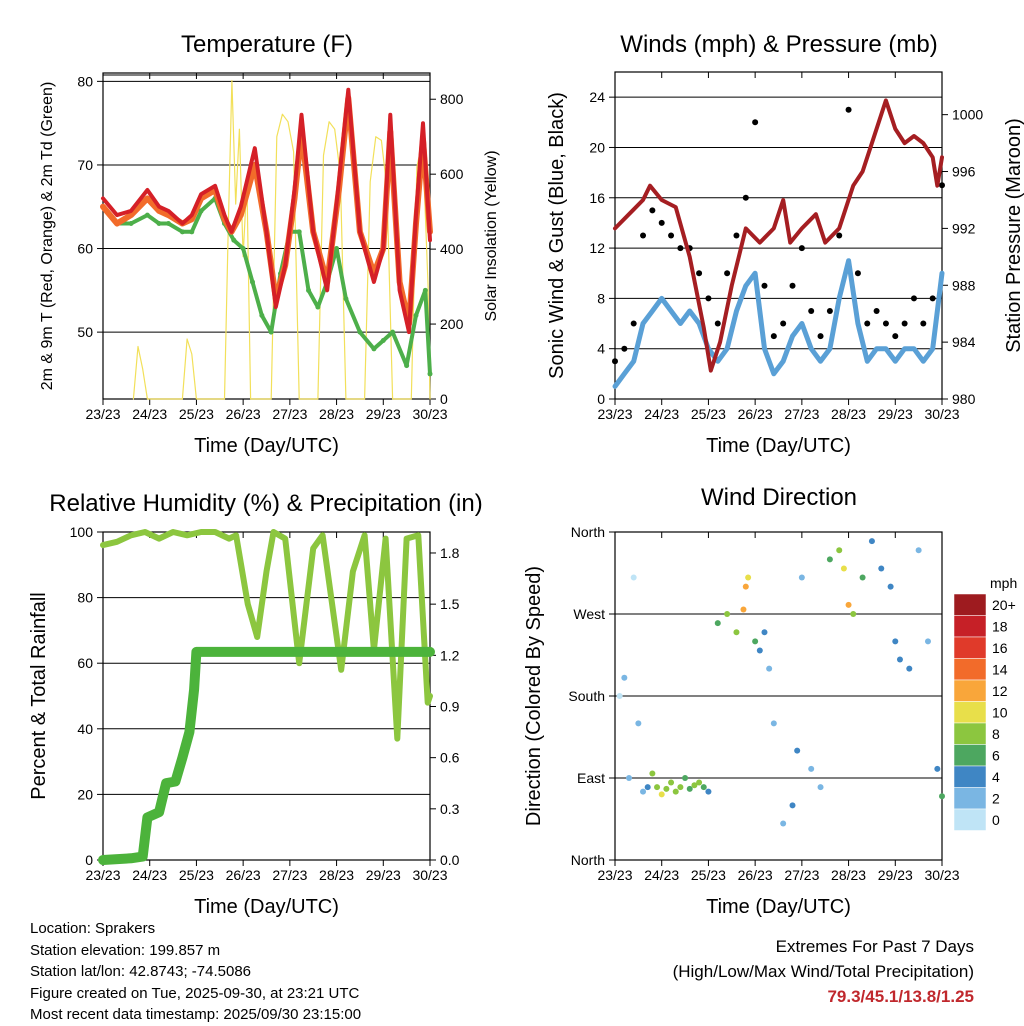  Describe the element at coordinates (450, 655) in the screenshot. I see `y2-tick-label: 1.2` at that location.